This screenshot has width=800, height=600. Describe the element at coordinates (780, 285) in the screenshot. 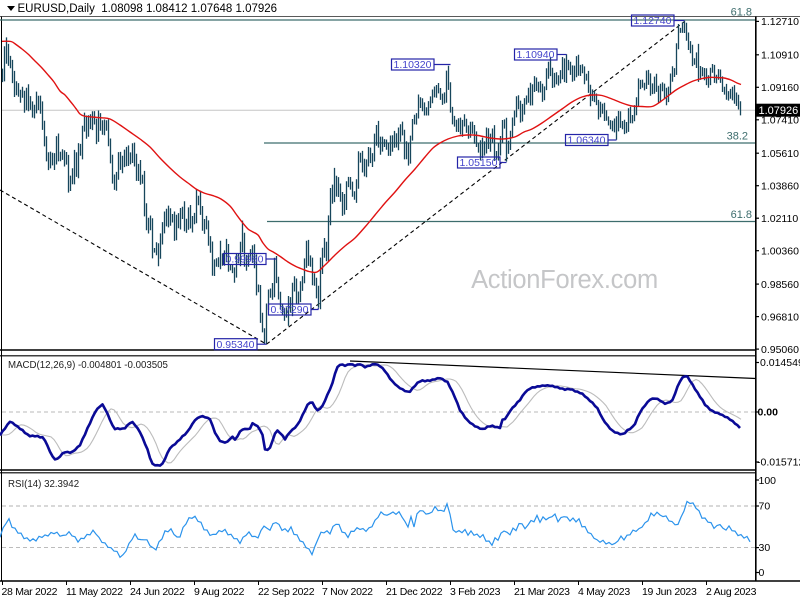

I see `svg-text: 0.98560` at that location.